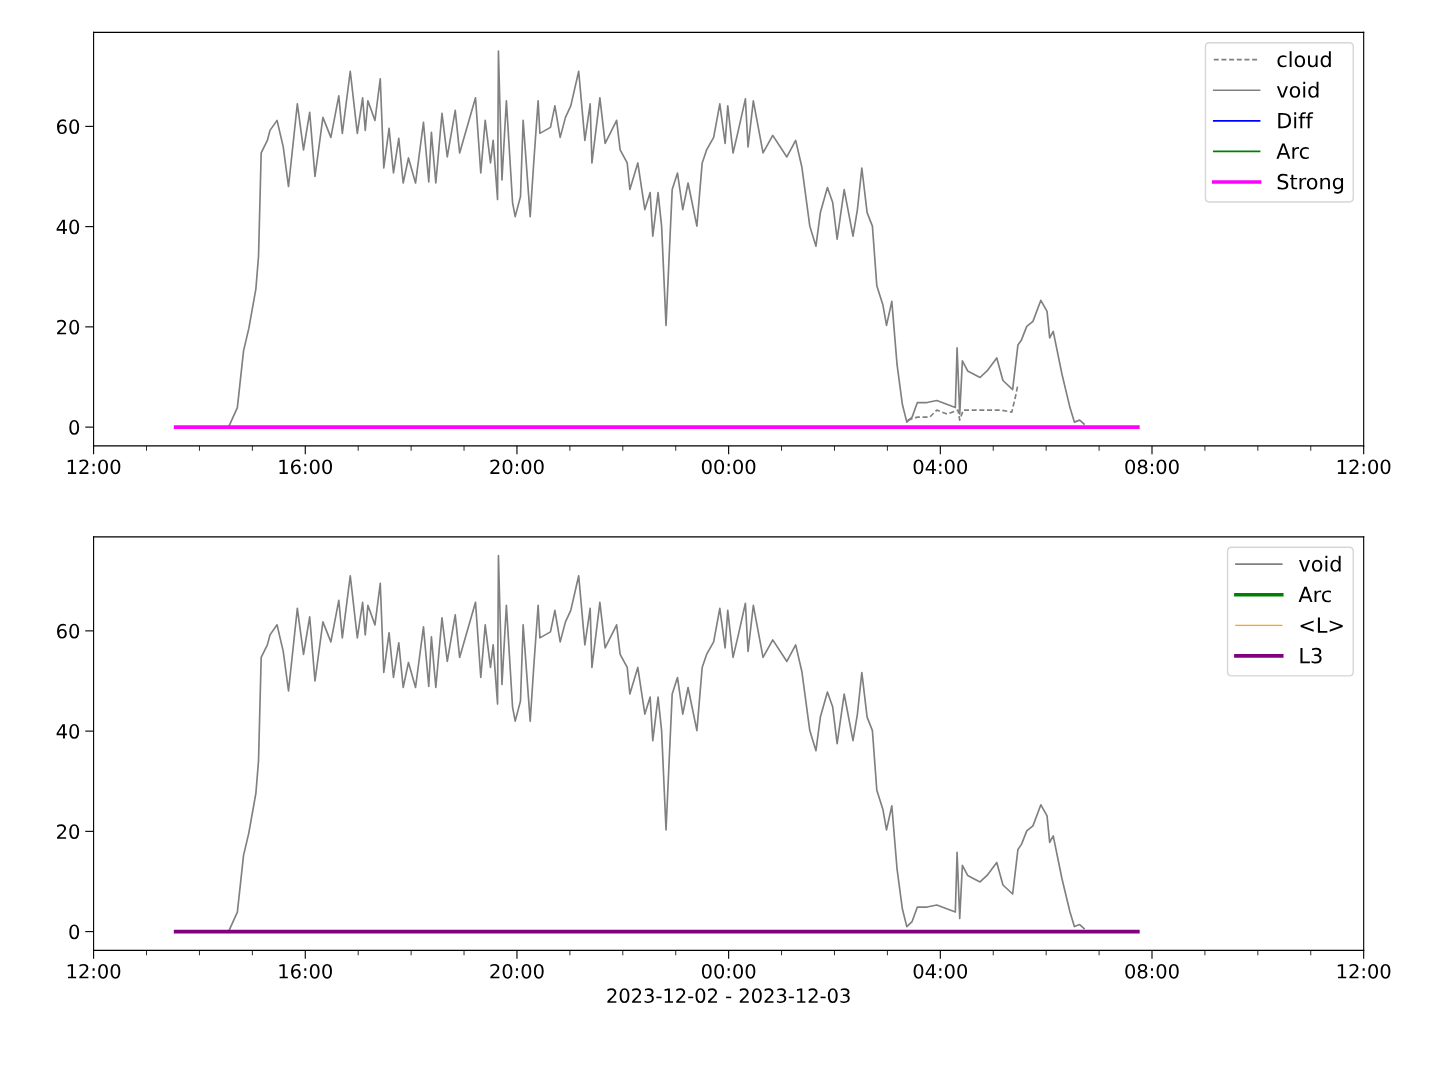  What do you see at coordinates (1321, 625) in the screenshot?
I see `legend-label: <L>` at bounding box center [1321, 625].